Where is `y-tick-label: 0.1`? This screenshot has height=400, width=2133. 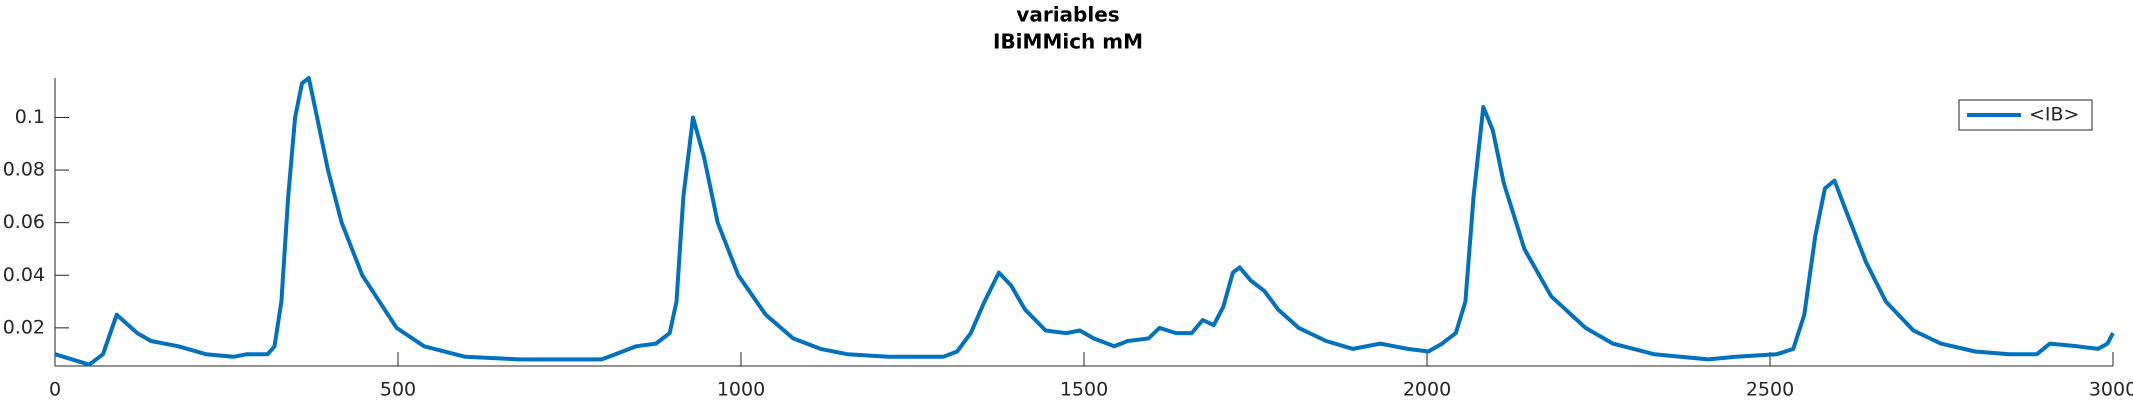 y-tick-label: 0.1 is located at coordinates (30, 117).